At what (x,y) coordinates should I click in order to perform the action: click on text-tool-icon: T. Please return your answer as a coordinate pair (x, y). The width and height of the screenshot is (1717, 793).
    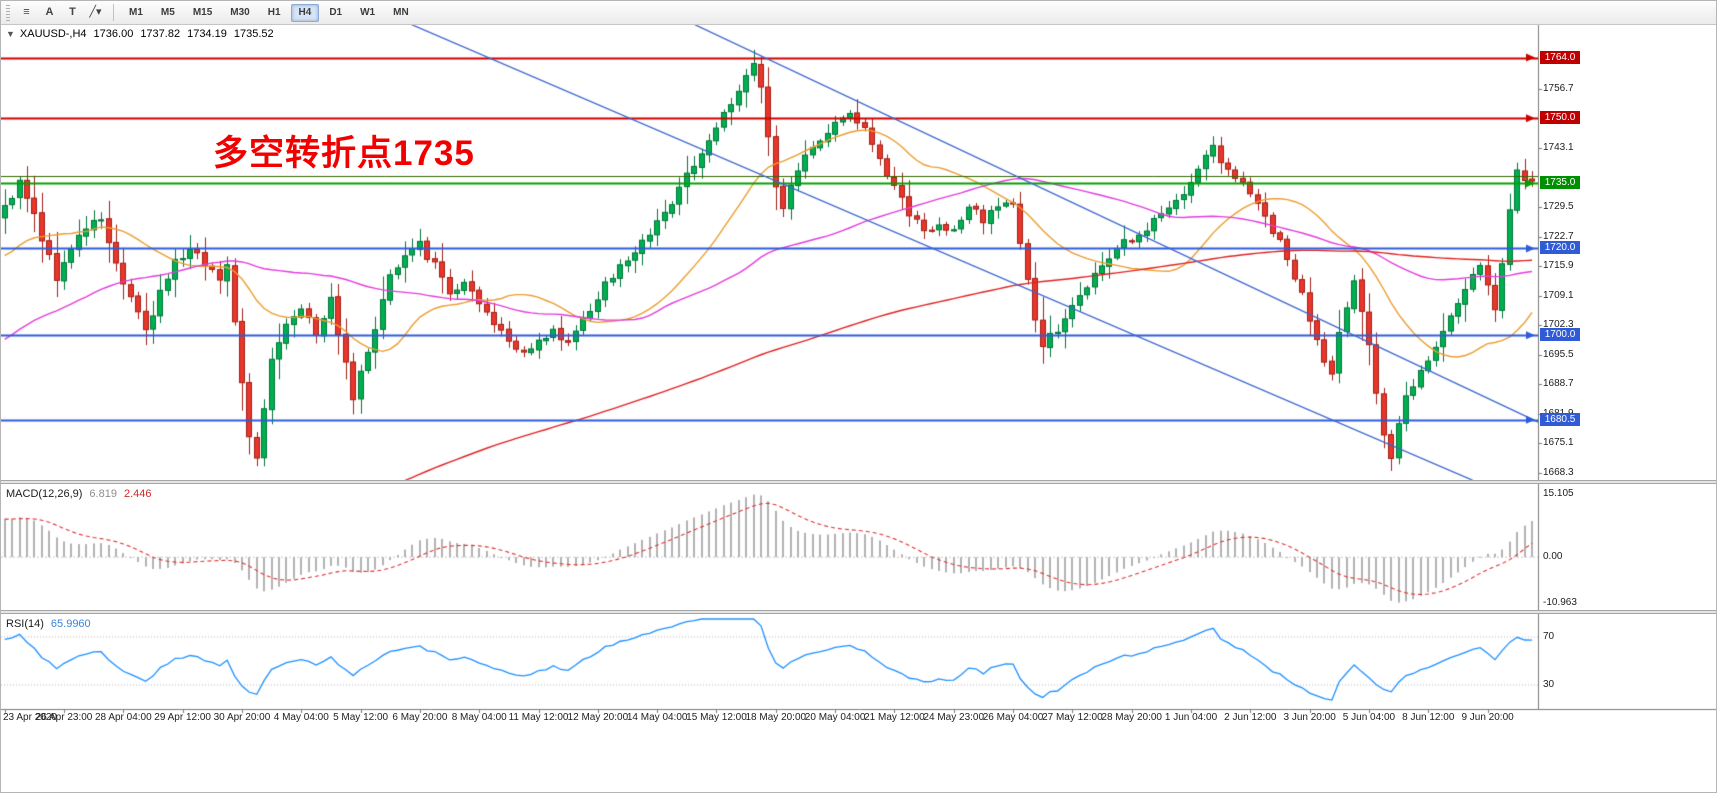
    Looking at the image, I should click on (72, 12).